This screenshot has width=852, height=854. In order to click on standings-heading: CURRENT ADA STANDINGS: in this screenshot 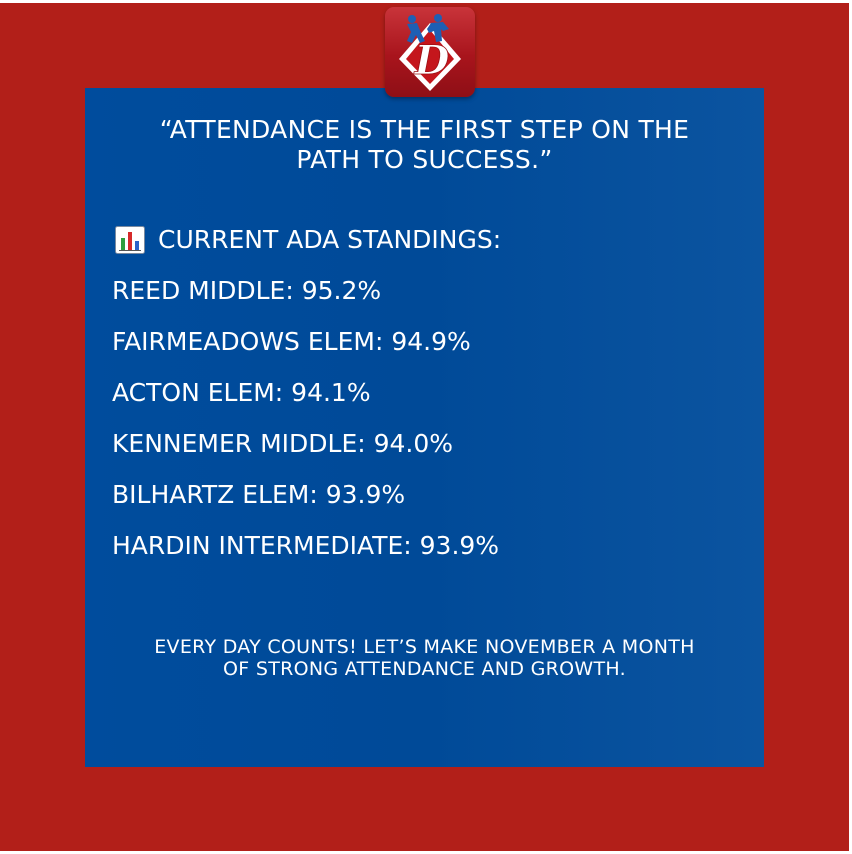, I will do `click(308, 240)`.